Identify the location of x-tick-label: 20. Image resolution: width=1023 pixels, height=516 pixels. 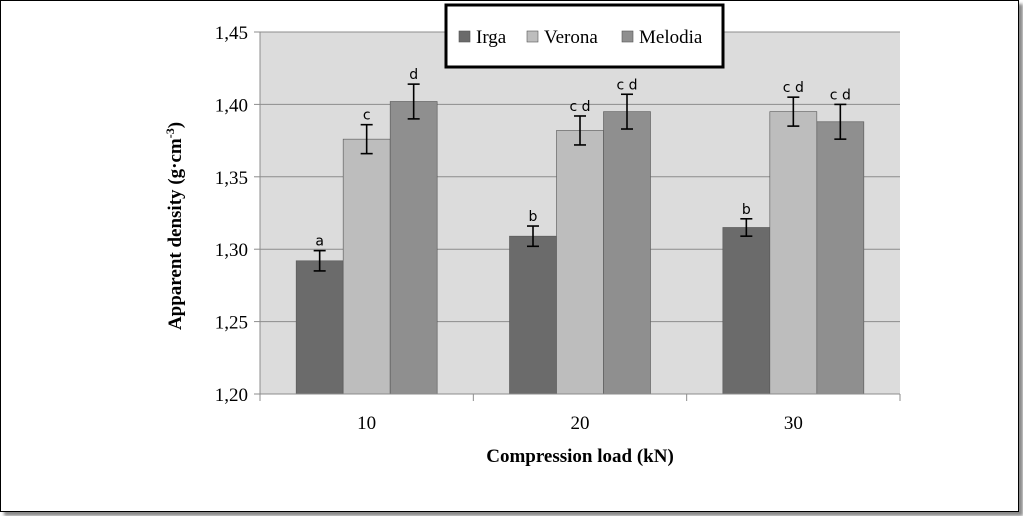
(580, 423).